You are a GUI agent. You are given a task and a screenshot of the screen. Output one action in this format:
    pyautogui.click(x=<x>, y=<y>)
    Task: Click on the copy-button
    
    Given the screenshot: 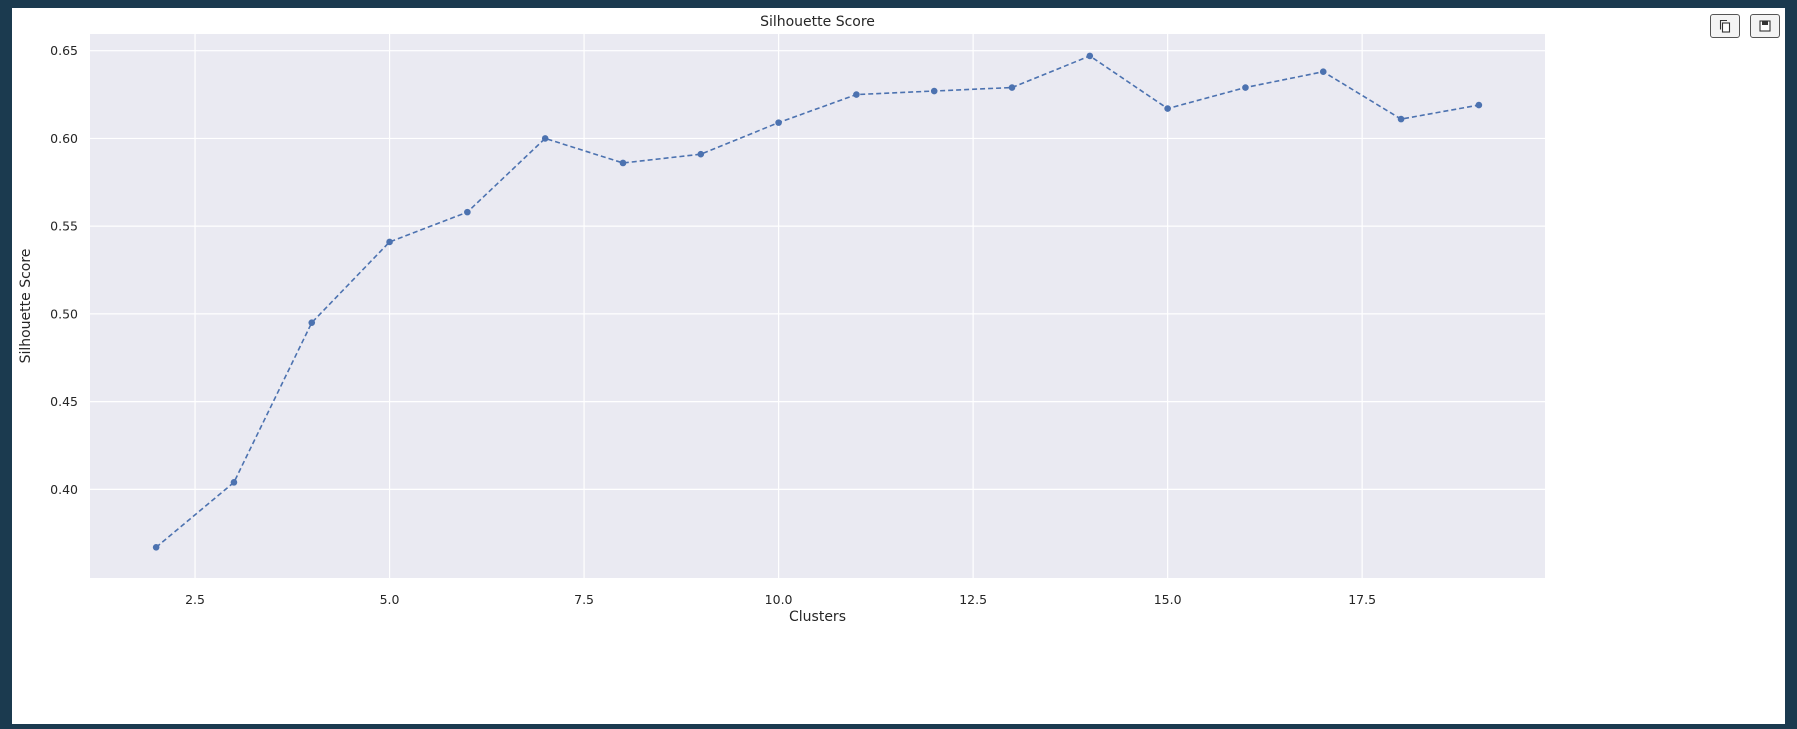 What is the action you would take?
    pyautogui.click(x=1725, y=26)
    